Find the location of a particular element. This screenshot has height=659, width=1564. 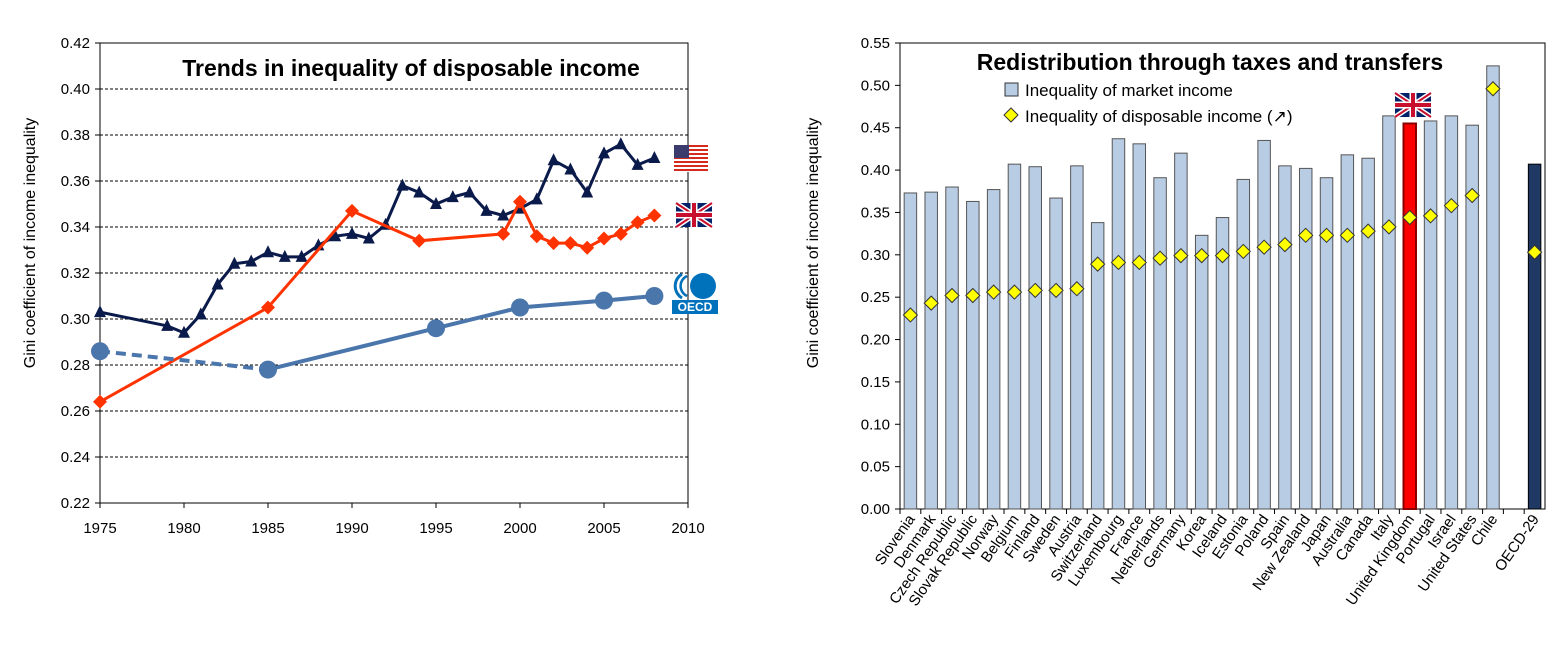

svg-text: OECD is located at coordinates (695, 307).